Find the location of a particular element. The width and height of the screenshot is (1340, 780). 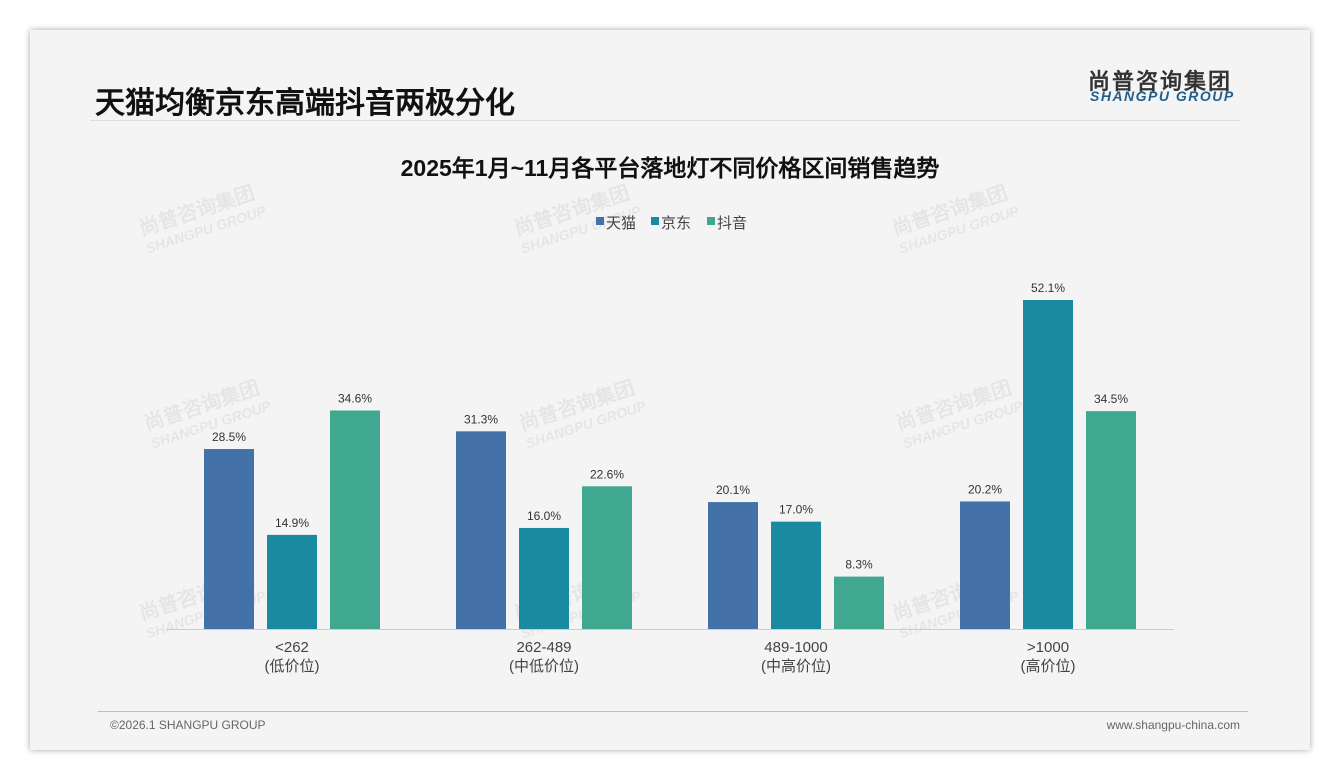

legend-label: 抖音 is located at coordinates (732, 223).